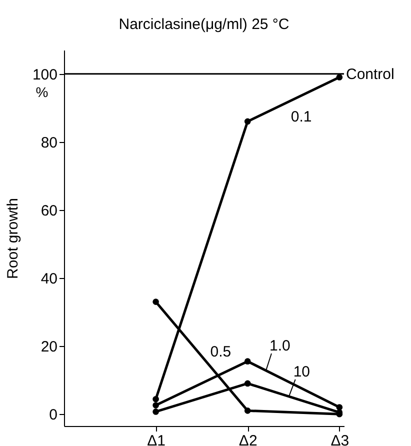 Image resolution: width=411 pixels, height=446 pixels. What do you see at coordinates (370, 74) in the screenshot?
I see `ref-line-label: Control` at bounding box center [370, 74].